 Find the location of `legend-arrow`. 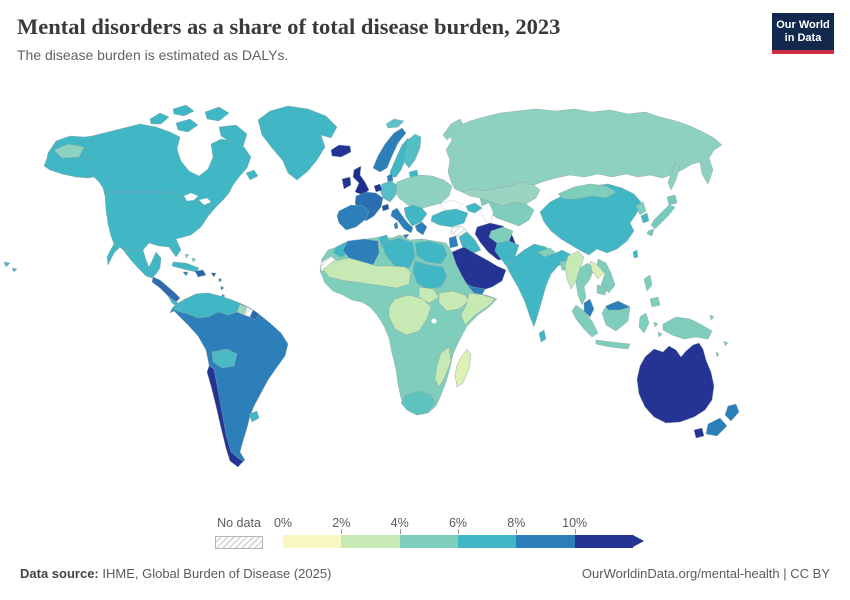

legend-arrow is located at coordinates (638, 541).